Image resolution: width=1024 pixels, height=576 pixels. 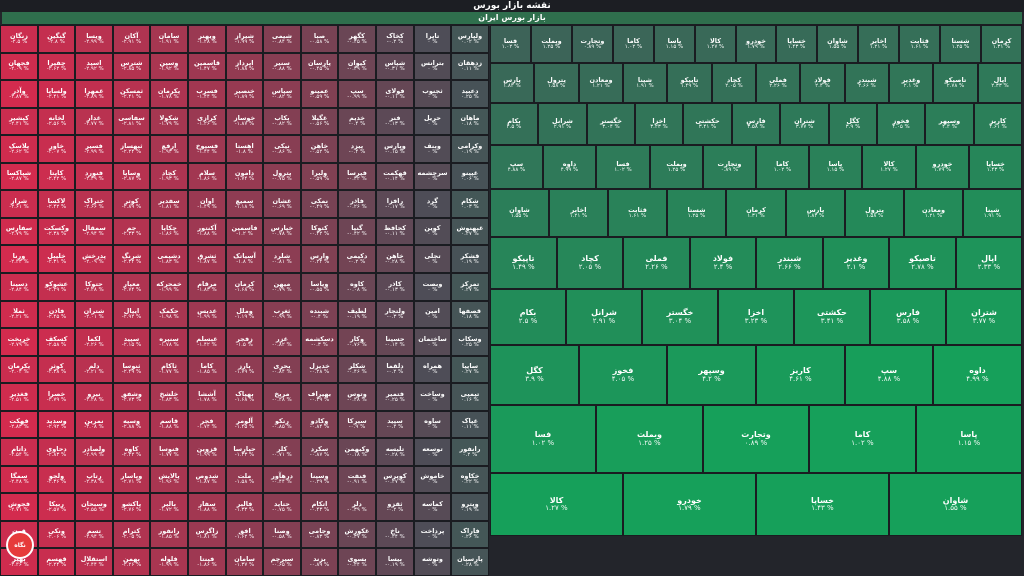 What do you see at coordinates (169, 94) in the screenshot?
I see `stock-tile: پکرمان -۱.۷۸ %` at bounding box center [169, 94].